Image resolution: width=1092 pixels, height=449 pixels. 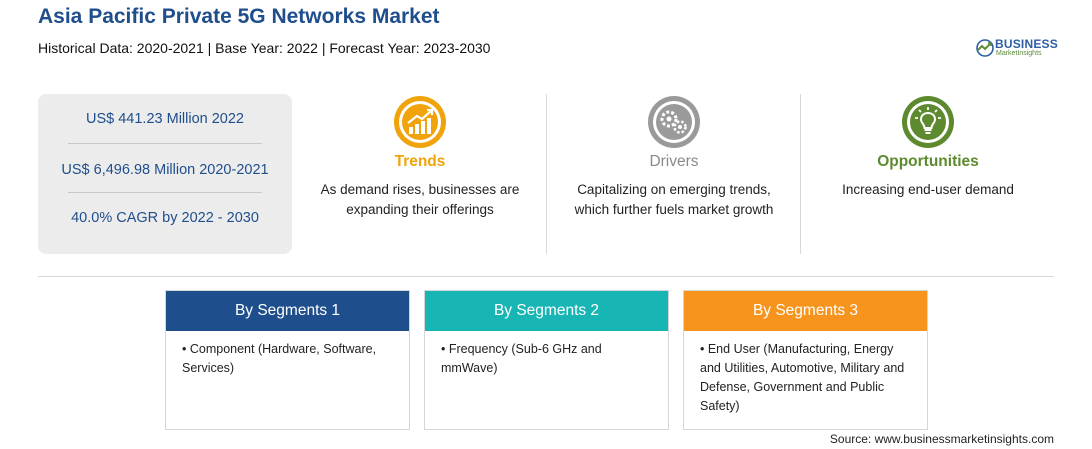 I want to click on lightbulb-icon, so click(x=928, y=122).